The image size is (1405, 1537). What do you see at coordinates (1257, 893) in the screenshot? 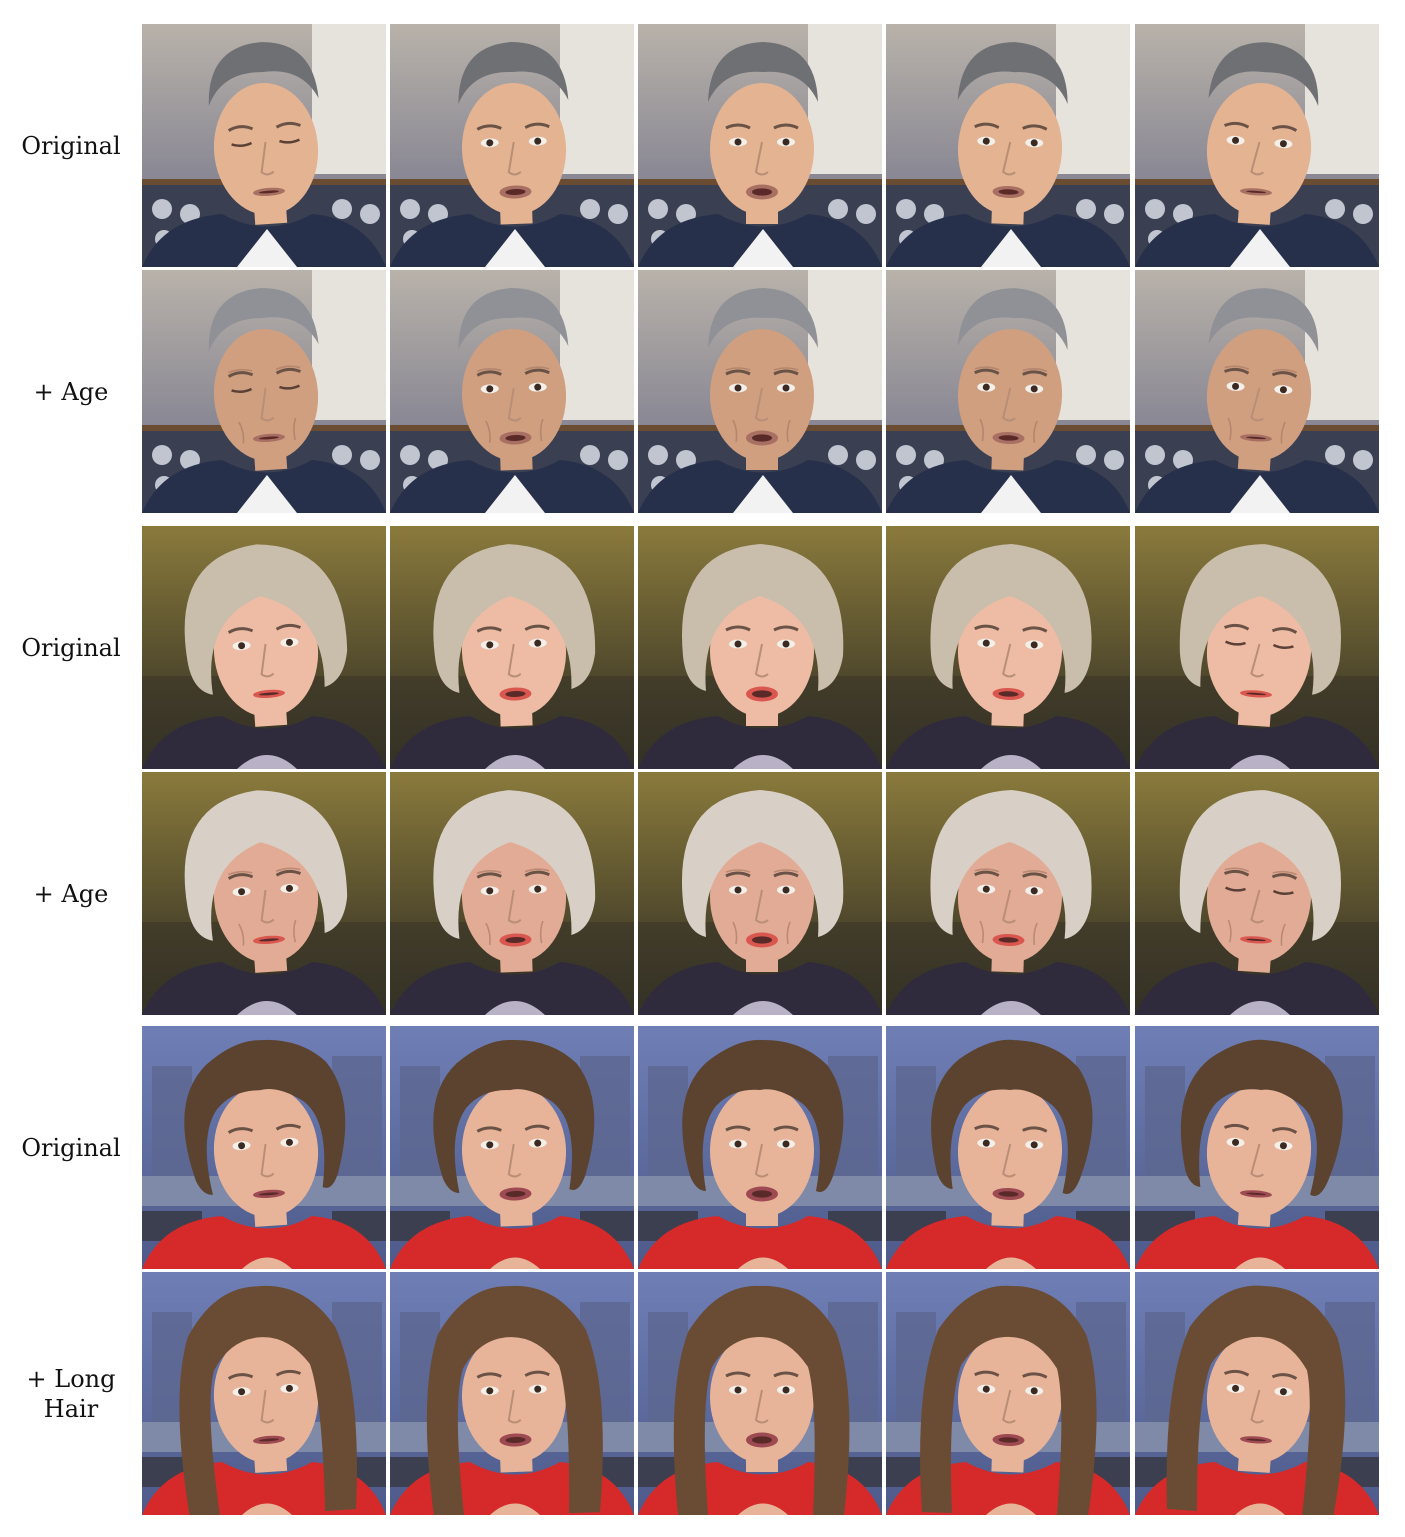
I see `photo-tile-row4-col5` at bounding box center [1257, 893].